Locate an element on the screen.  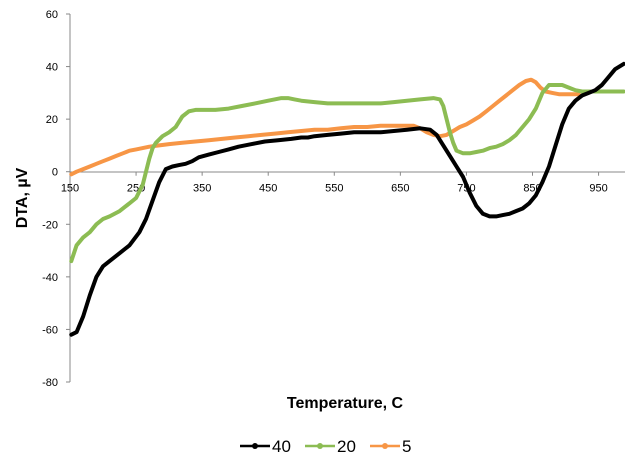
legend-item-40: 40 is located at coordinates (265, 446).